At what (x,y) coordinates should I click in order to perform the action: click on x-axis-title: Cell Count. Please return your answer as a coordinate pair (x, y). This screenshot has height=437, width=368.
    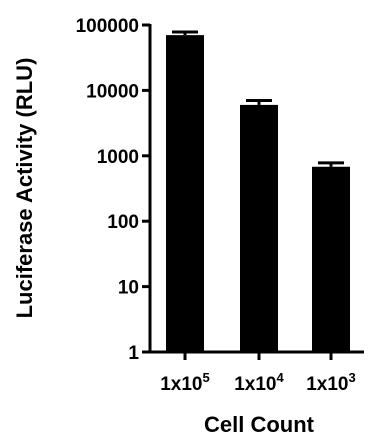
    Looking at the image, I should click on (259, 424).